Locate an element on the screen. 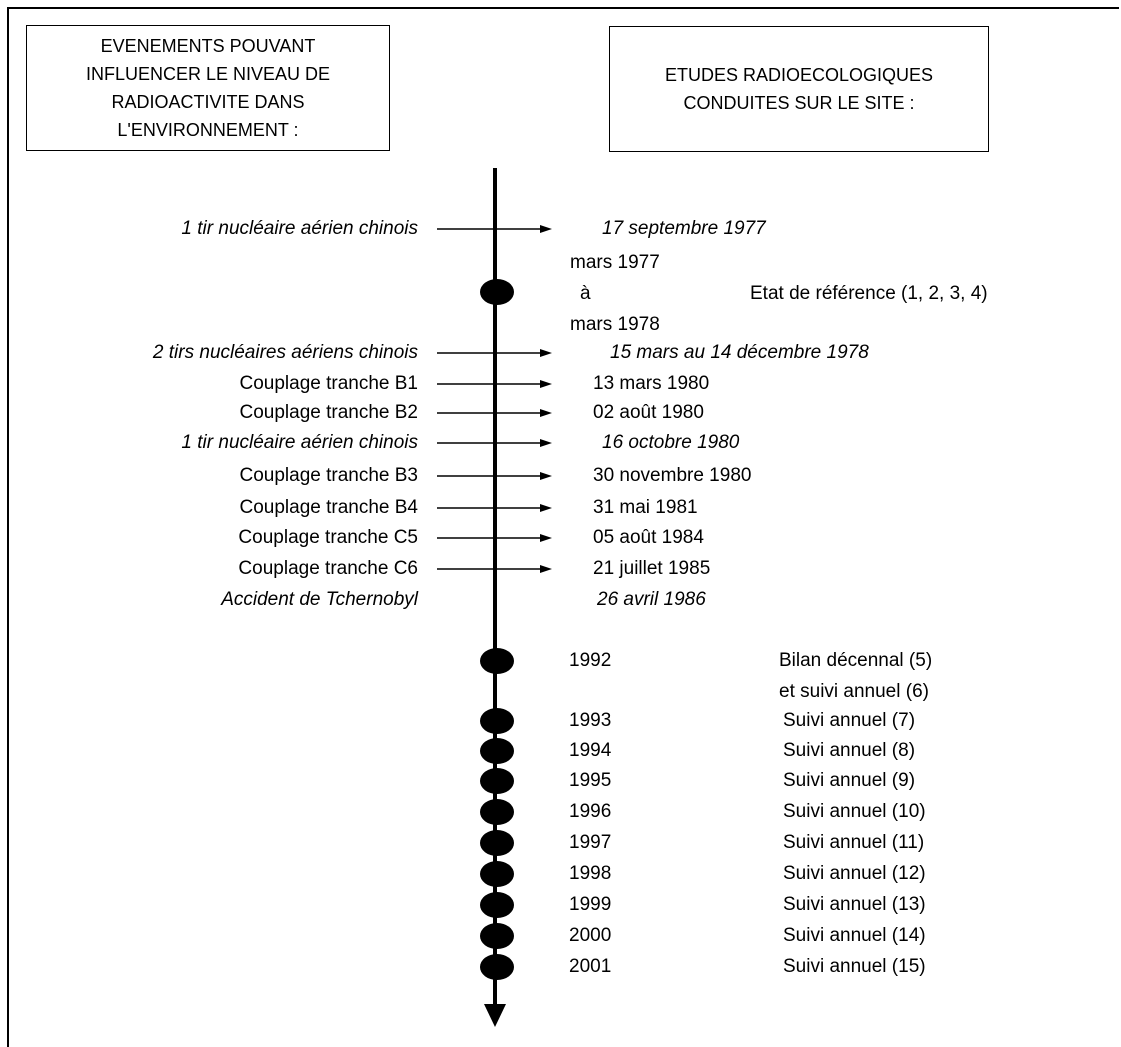 The image size is (1121, 1047). study-label: Suivi annuel (15) is located at coordinates (854, 966).